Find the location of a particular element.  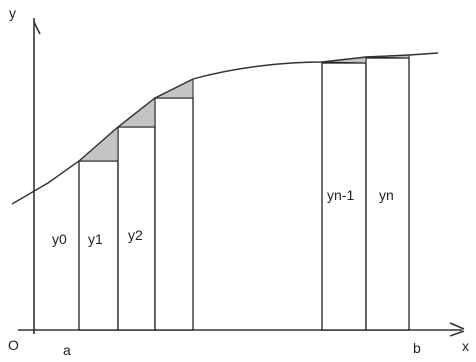

strip-label-y0: y0 is located at coordinates (59, 239).